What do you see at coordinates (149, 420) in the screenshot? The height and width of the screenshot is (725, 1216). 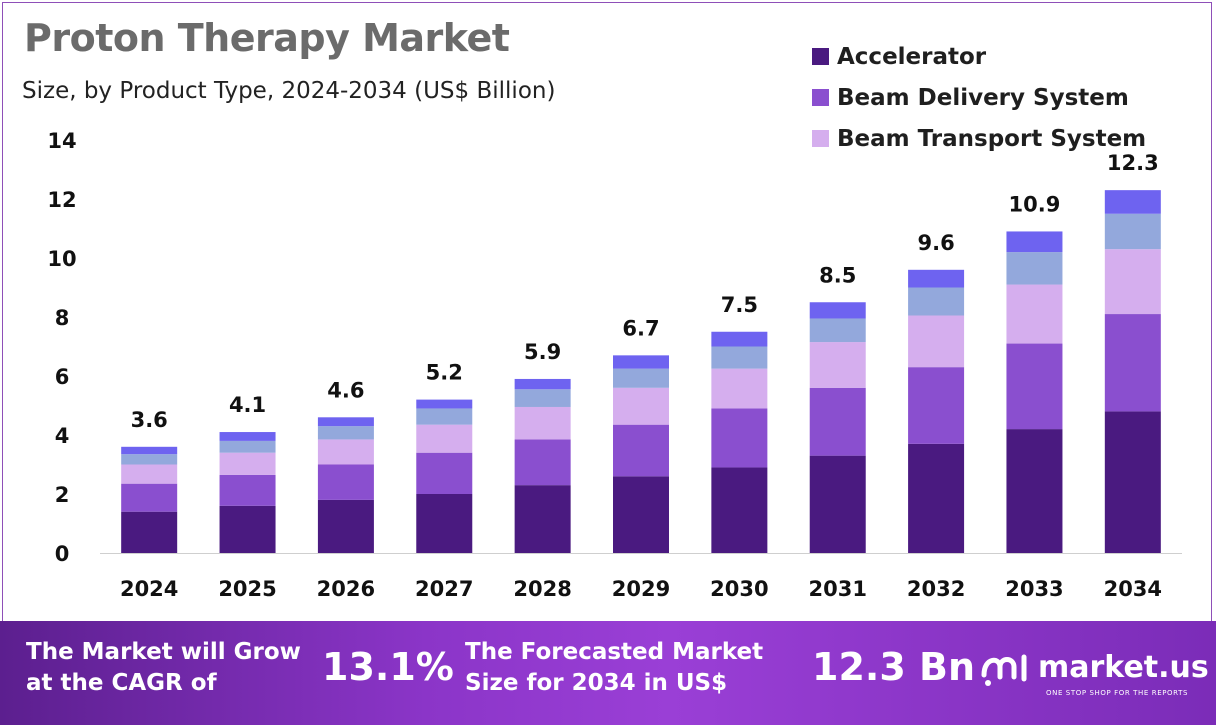 I see `bar-total-label: 3.6` at bounding box center [149, 420].